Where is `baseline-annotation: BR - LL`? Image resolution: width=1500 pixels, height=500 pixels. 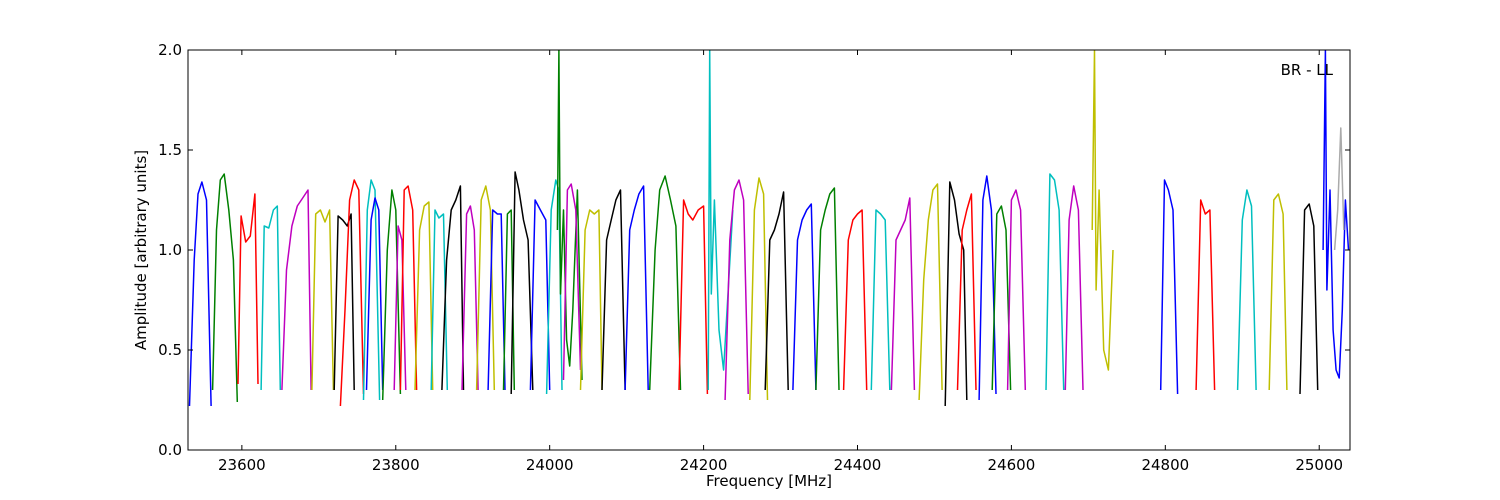
baseline-annotation: BR - LL is located at coordinates (1307, 70).